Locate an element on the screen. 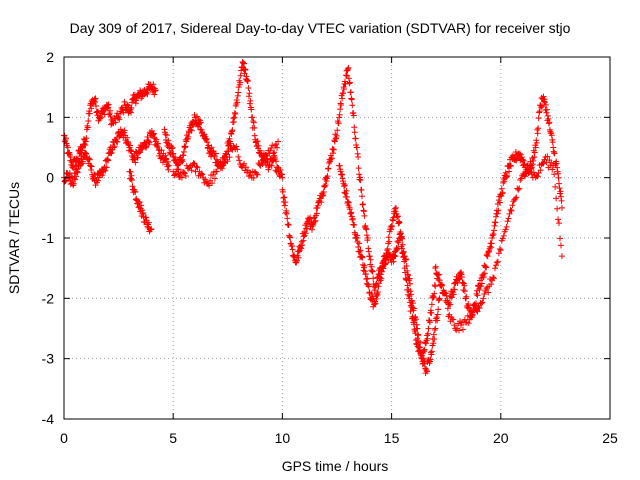 The image size is (640, 480). x-tick-label: 5 is located at coordinates (173, 438).